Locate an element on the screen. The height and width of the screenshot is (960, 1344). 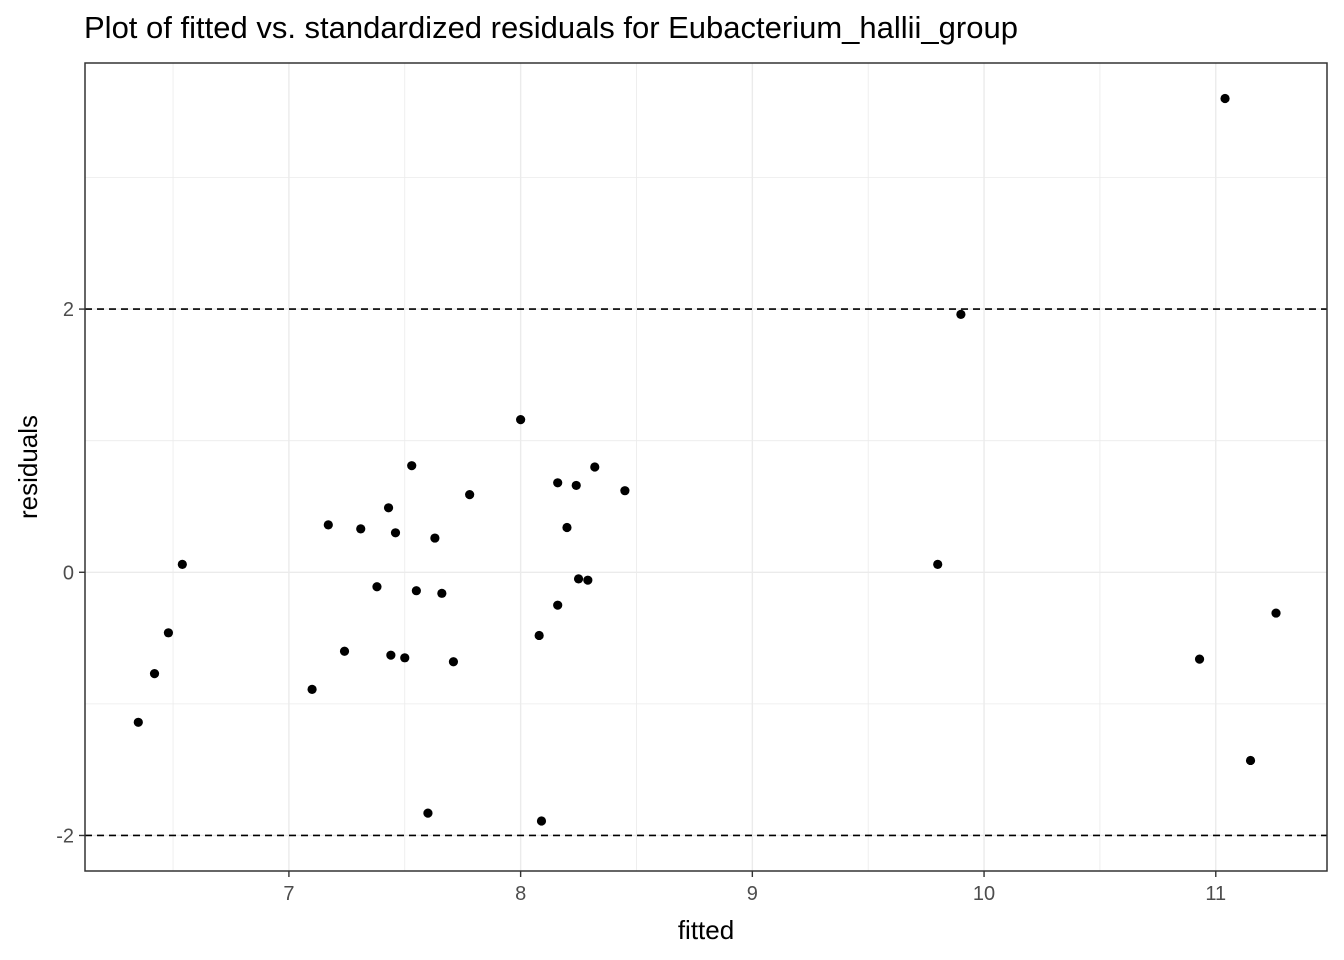
x-tick-label: 11 is located at coordinates (1215, 894).